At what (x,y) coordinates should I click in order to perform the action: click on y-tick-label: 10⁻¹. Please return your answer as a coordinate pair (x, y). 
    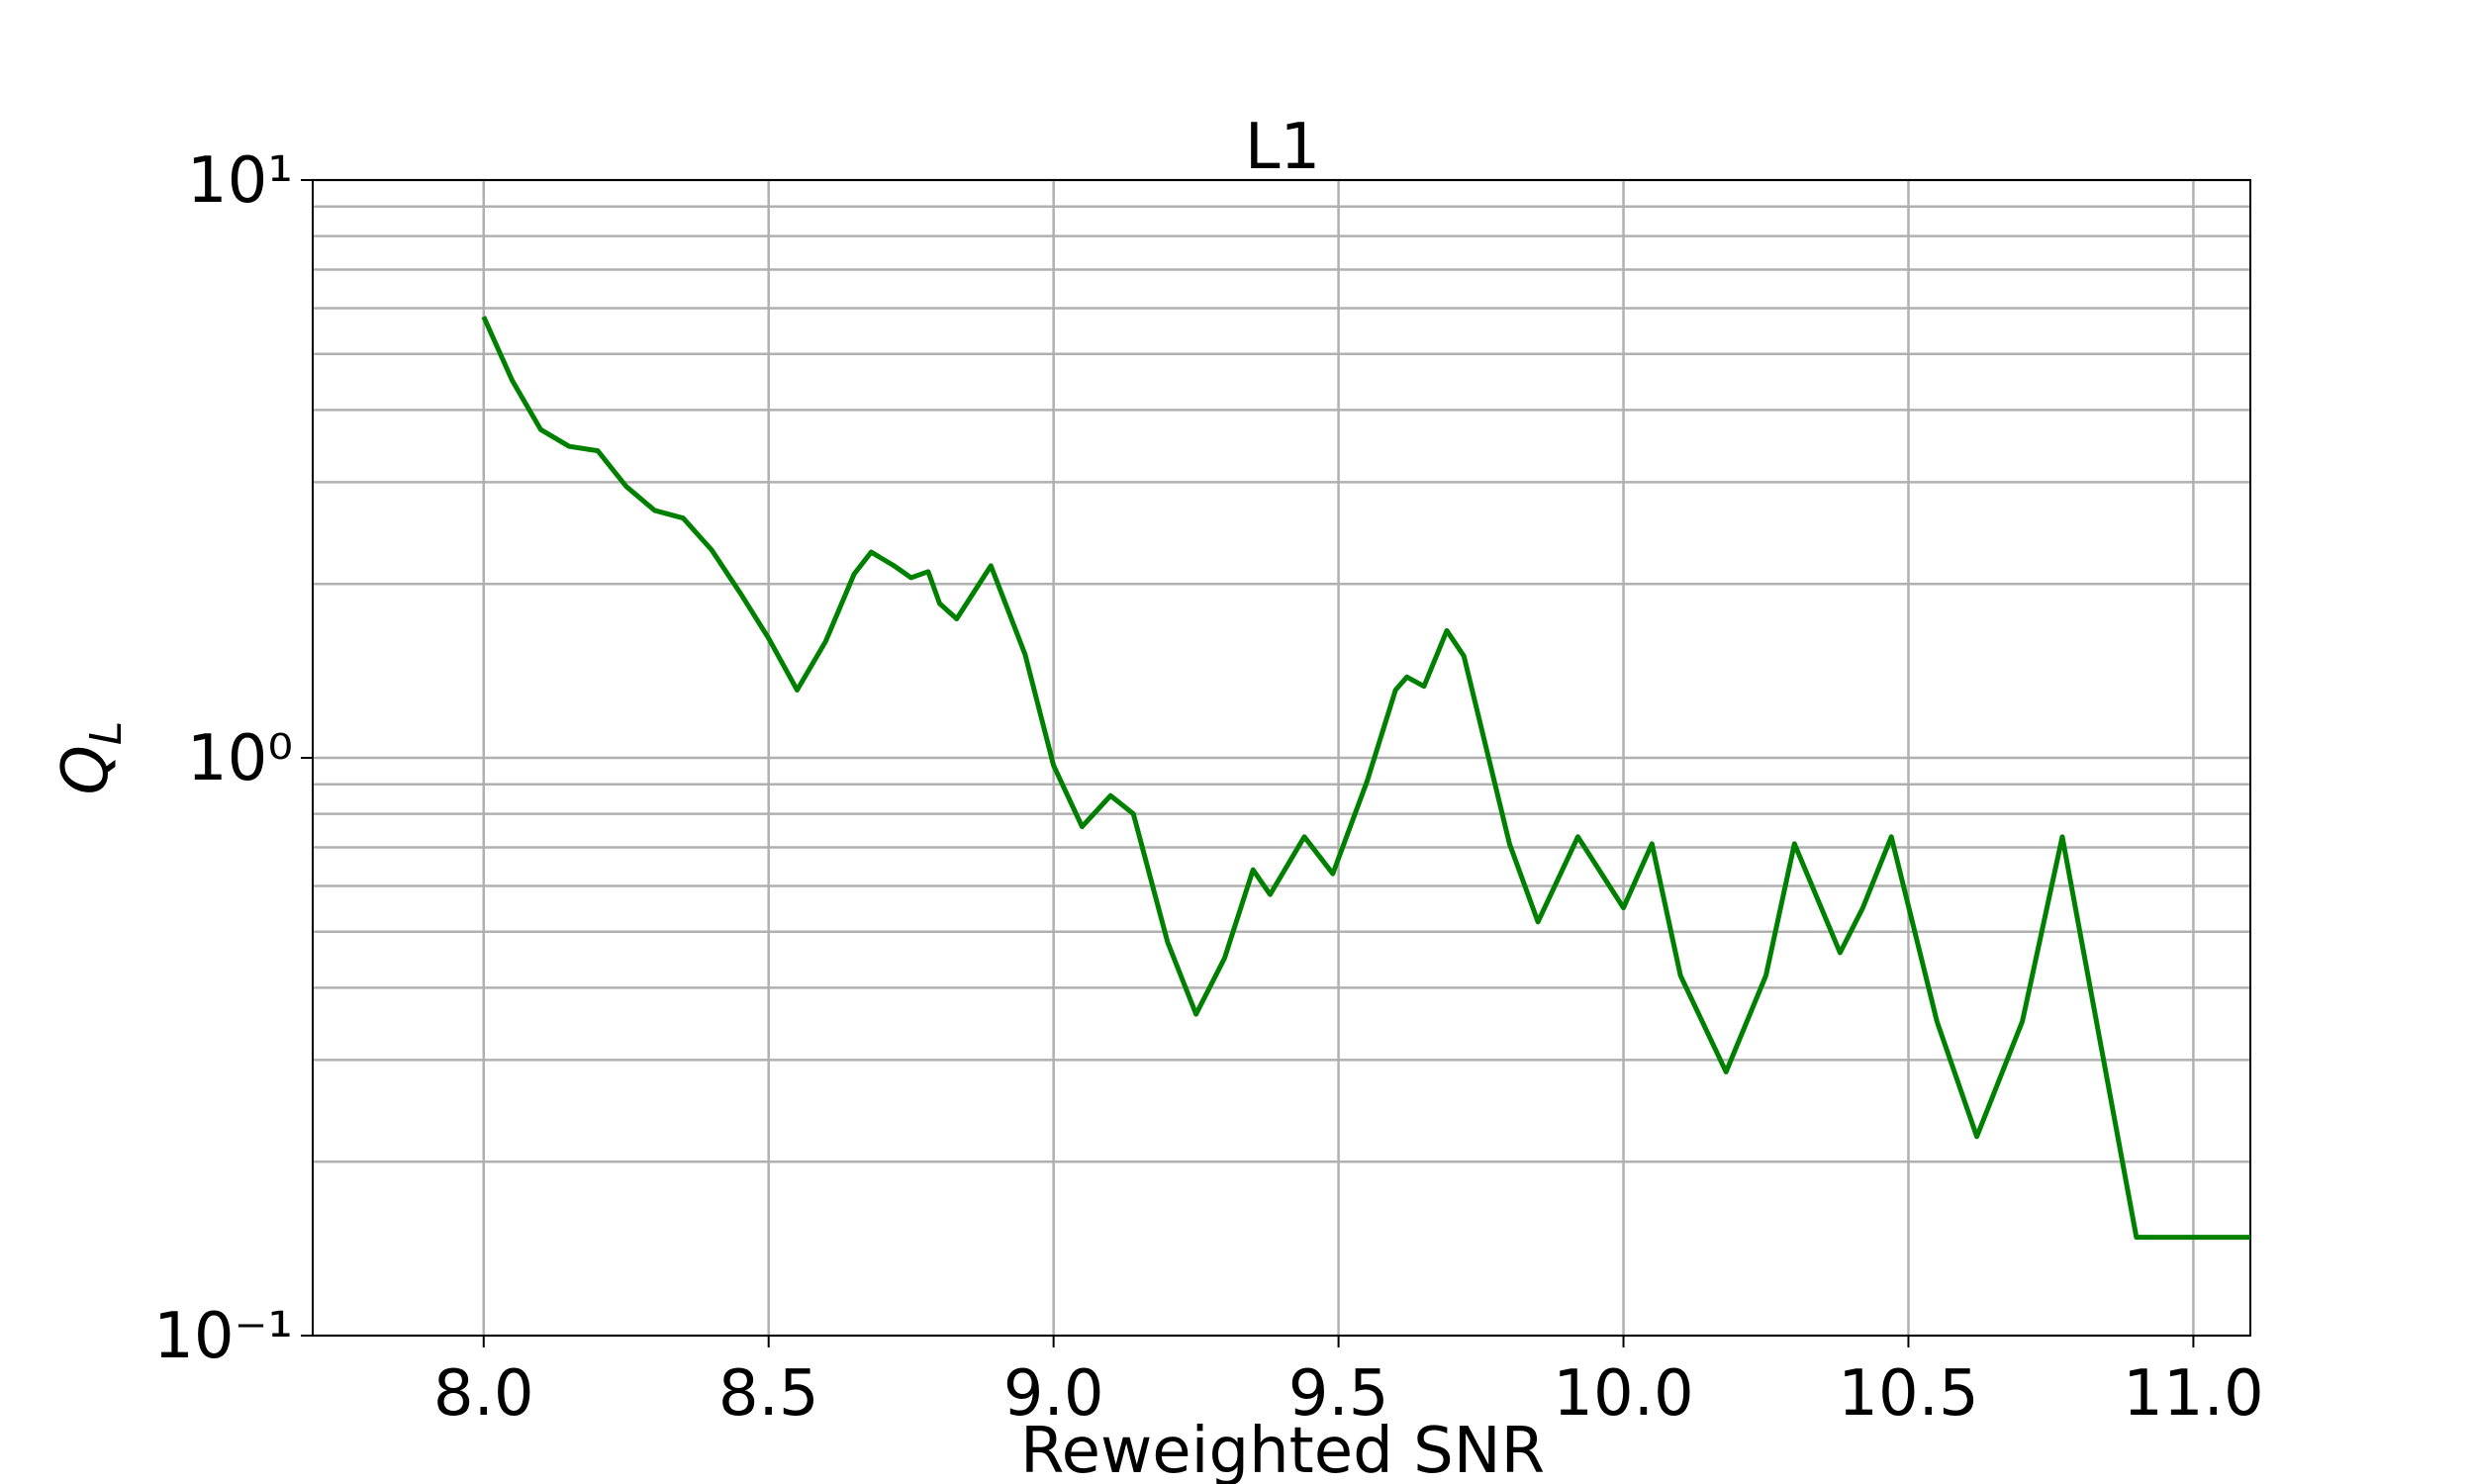
    Looking at the image, I should click on (223, 1336).